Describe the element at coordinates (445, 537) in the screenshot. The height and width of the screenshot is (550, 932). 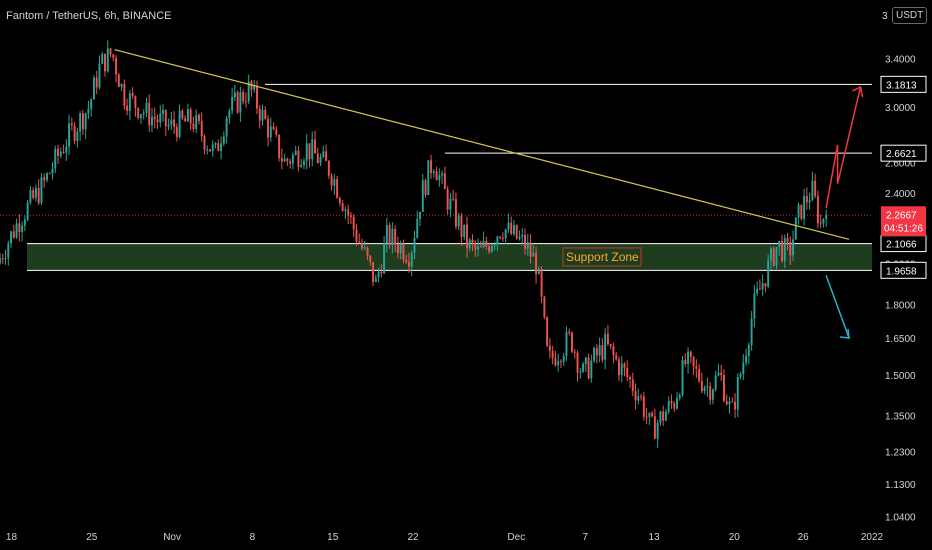
I see `time-axis: 18 25 Nov 8 15 22 Dec 7 13 20 26 2022` at that location.